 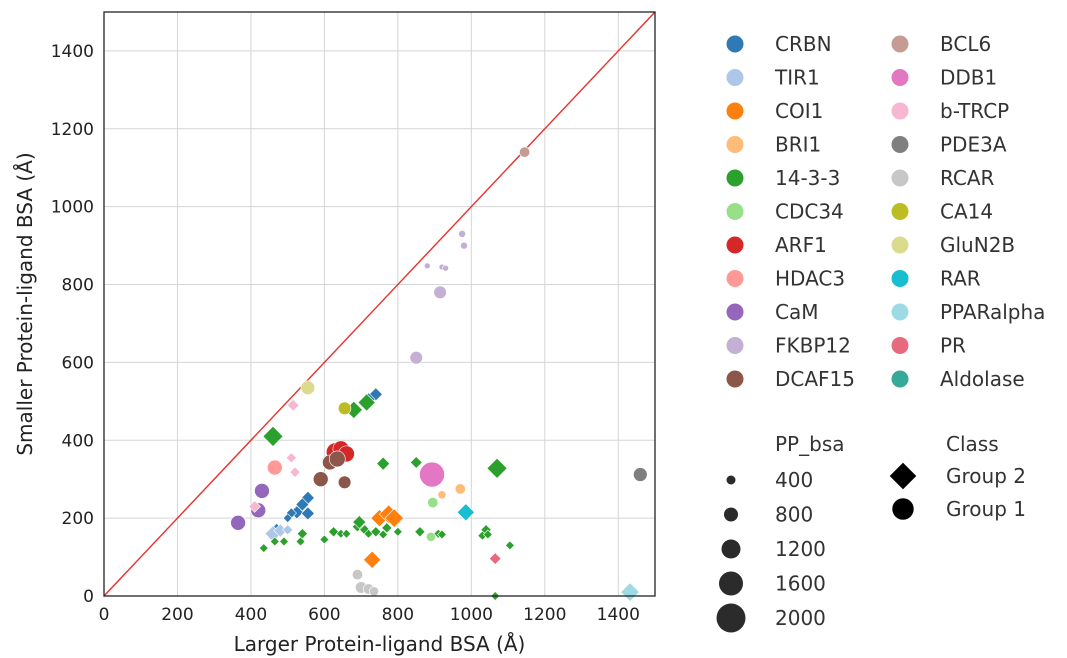 I want to click on x-tick-label: 0, so click(x=104, y=615).